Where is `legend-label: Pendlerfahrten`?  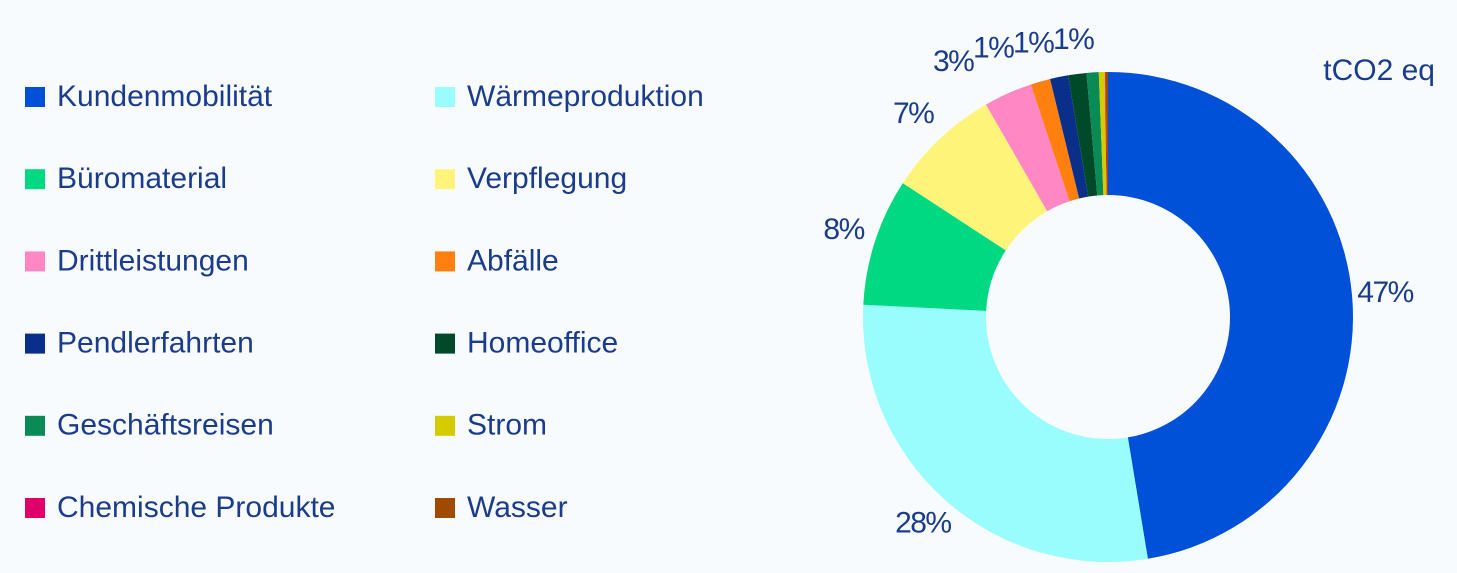 legend-label: Pendlerfahrten is located at coordinates (155, 343).